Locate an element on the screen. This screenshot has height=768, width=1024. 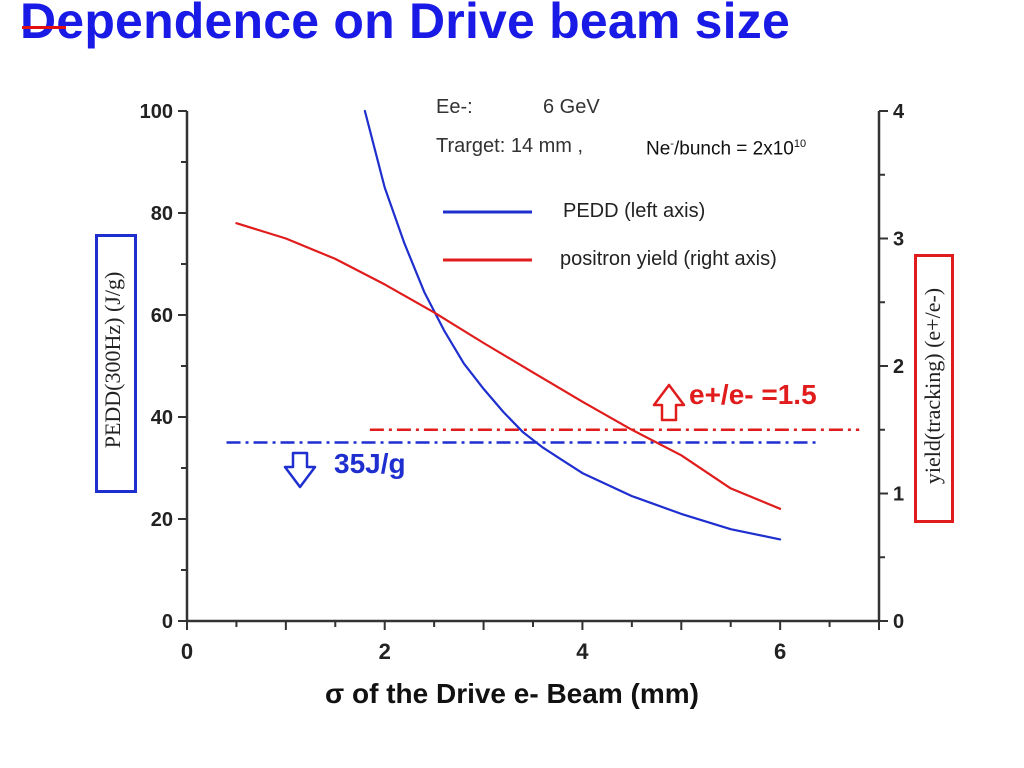
bunch-text: Ne-/bunch = 2x1010 is located at coordinates (726, 149).